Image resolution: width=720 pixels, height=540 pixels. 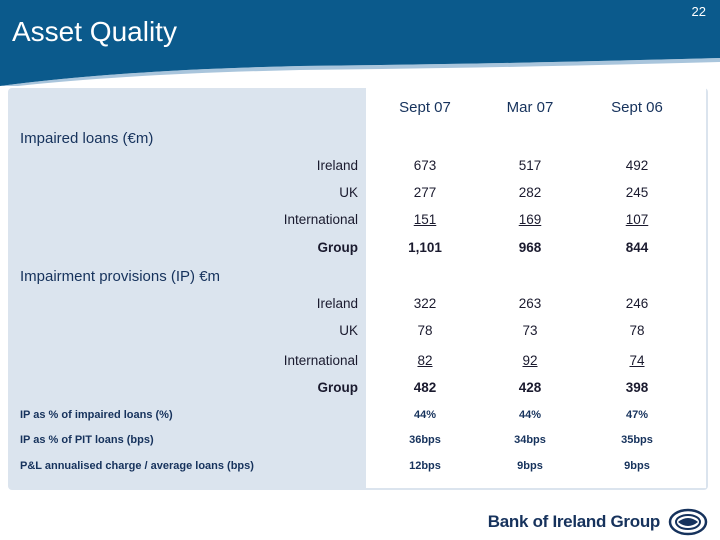 What do you see at coordinates (530, 303) in the screenshot?
I see `table-cell: 263` at bounding box center [530, 303].